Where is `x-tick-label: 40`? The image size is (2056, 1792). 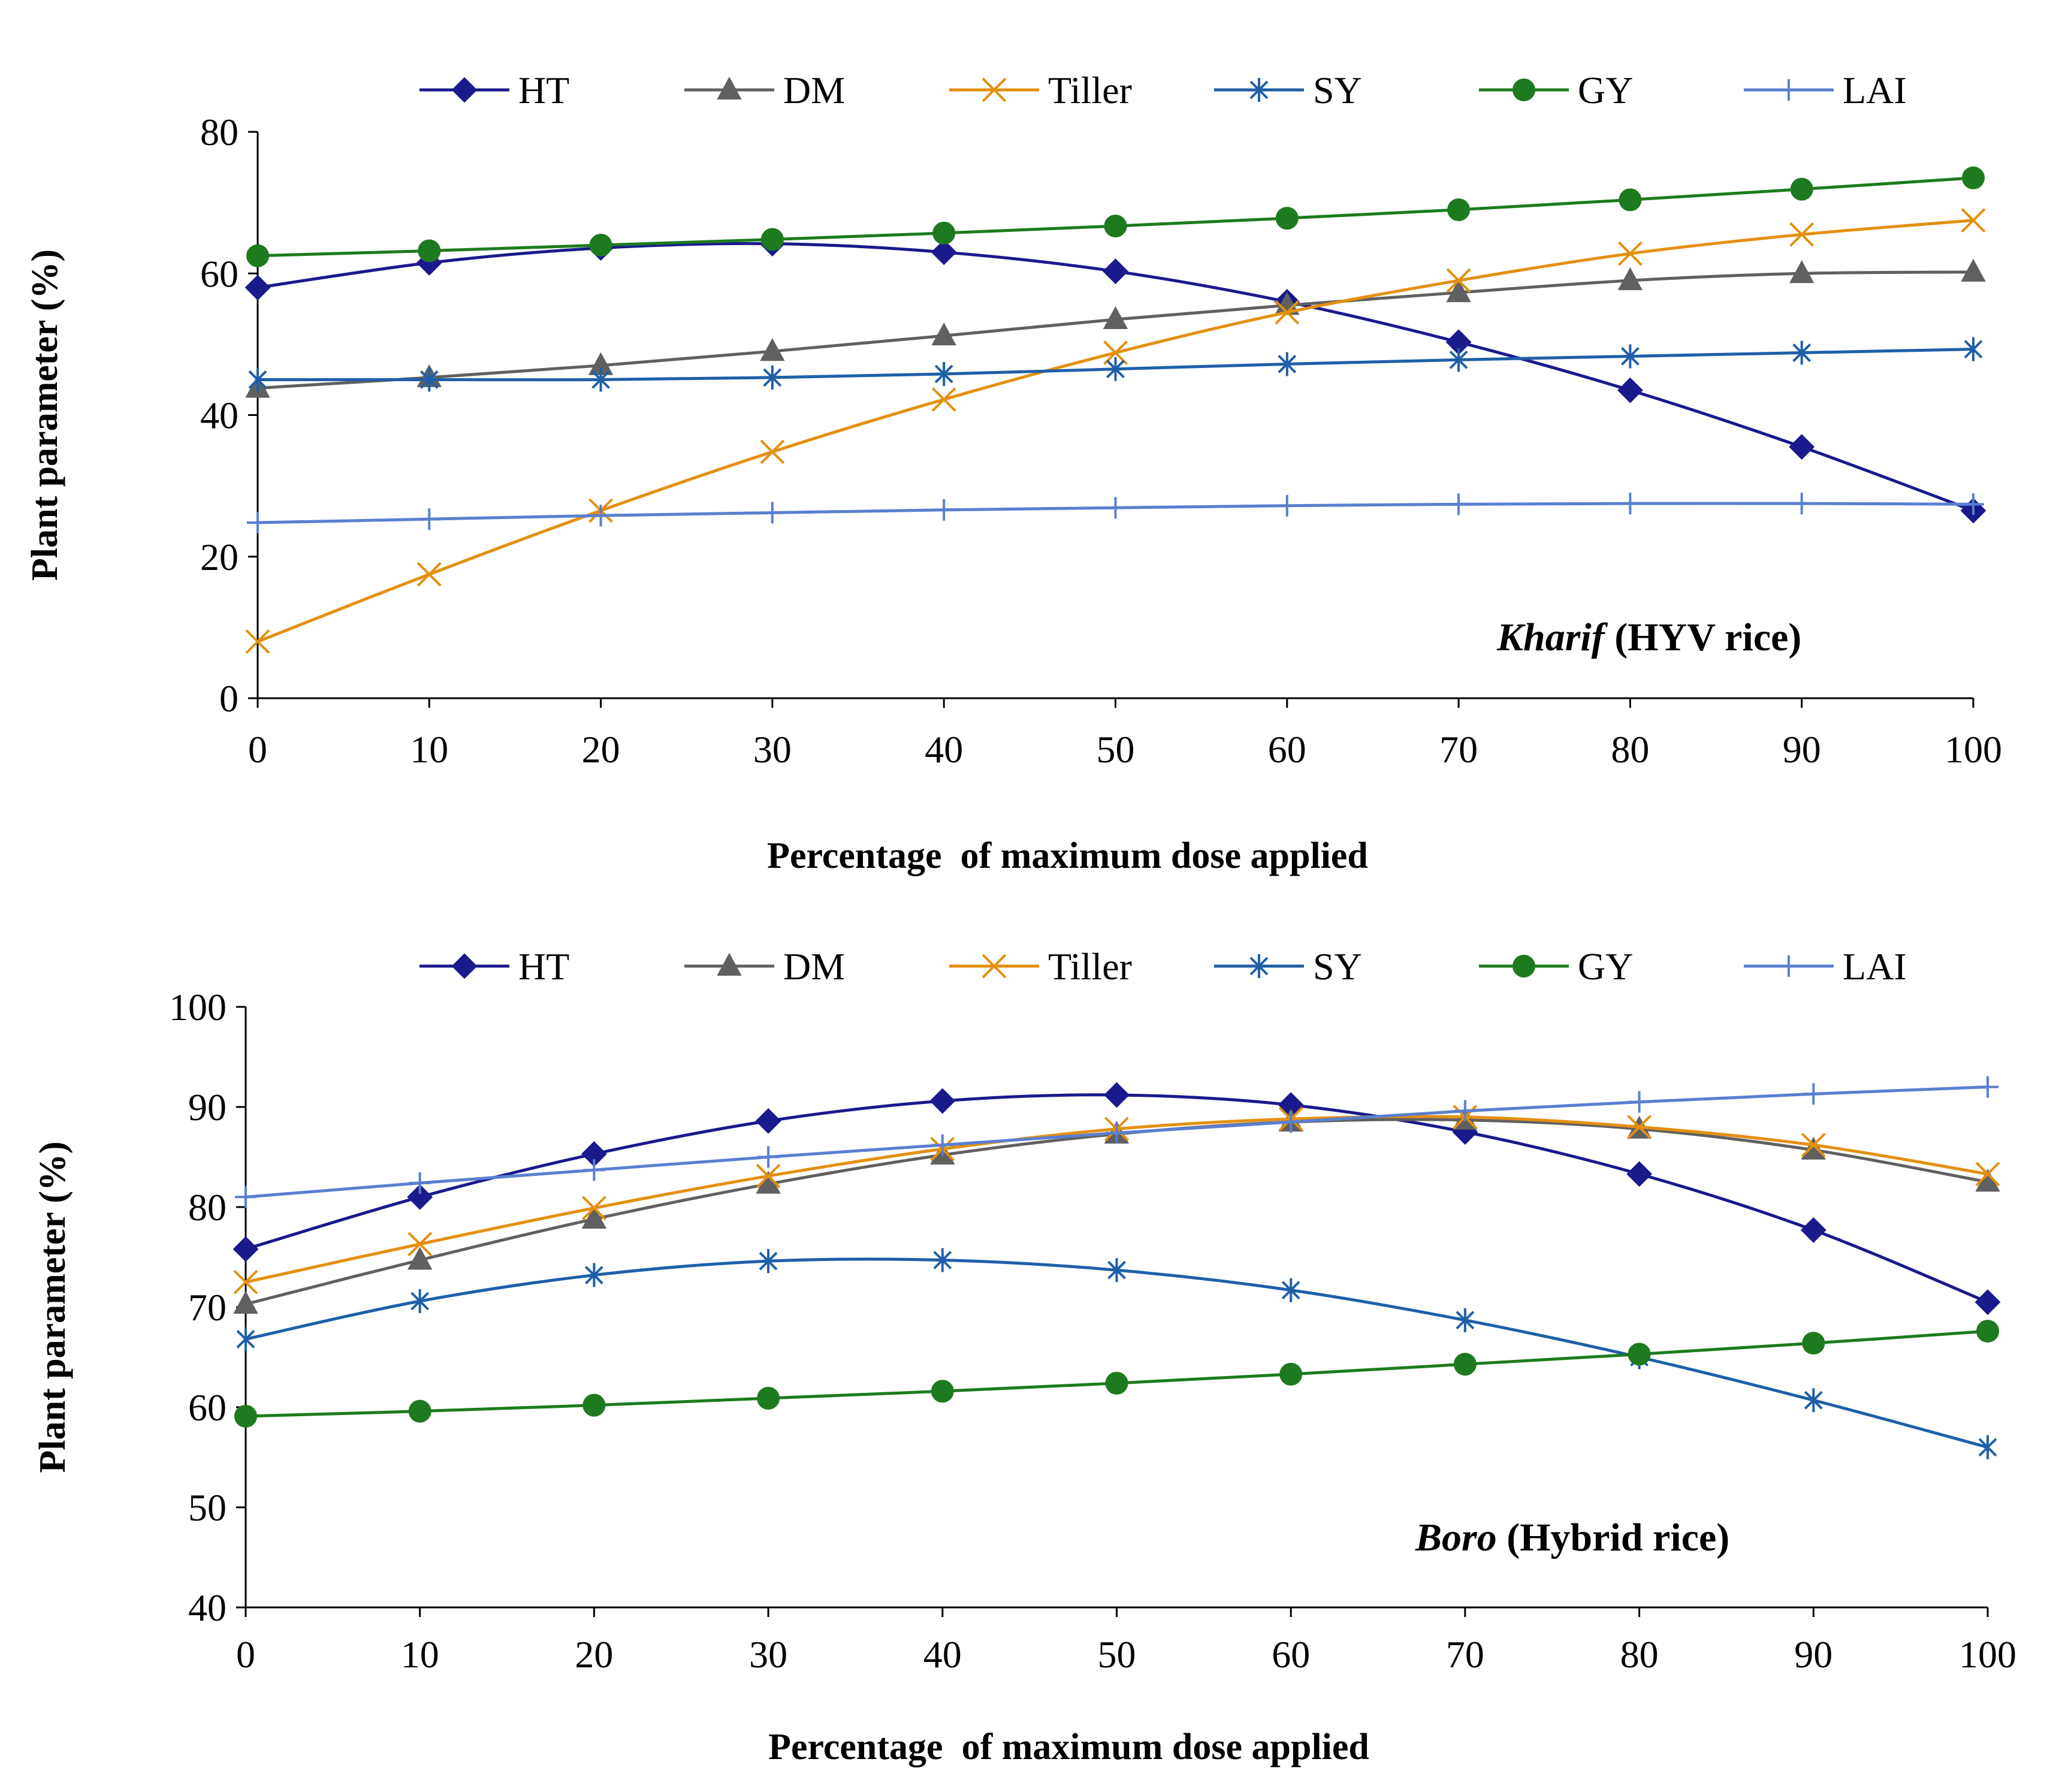
x-tick-label: 40 is located at coordinates (944, 749).